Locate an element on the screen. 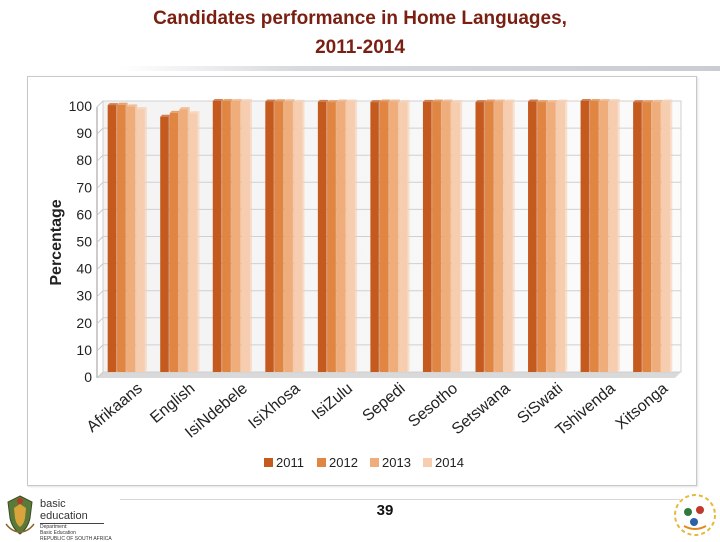 The image size is (720, 542). footer-divider is located at coordinates (400, 499).